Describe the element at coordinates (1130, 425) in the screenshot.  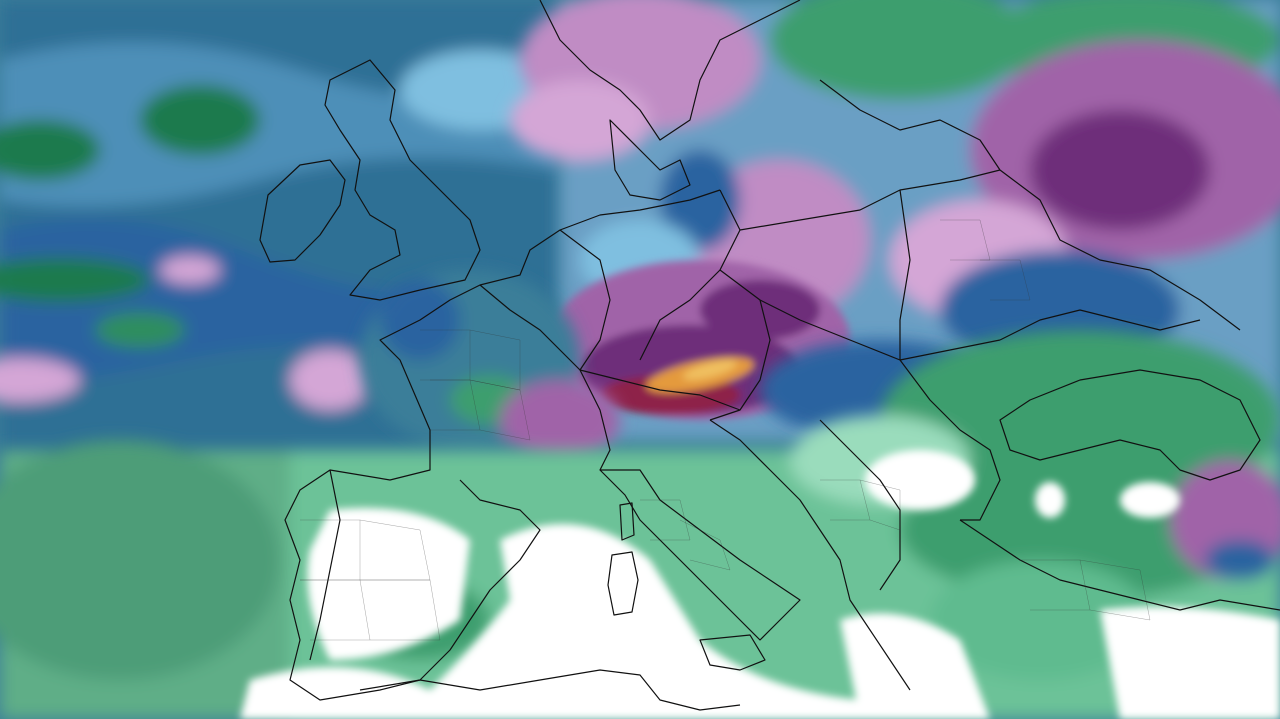
I see `coastline-black-sea` at that location.